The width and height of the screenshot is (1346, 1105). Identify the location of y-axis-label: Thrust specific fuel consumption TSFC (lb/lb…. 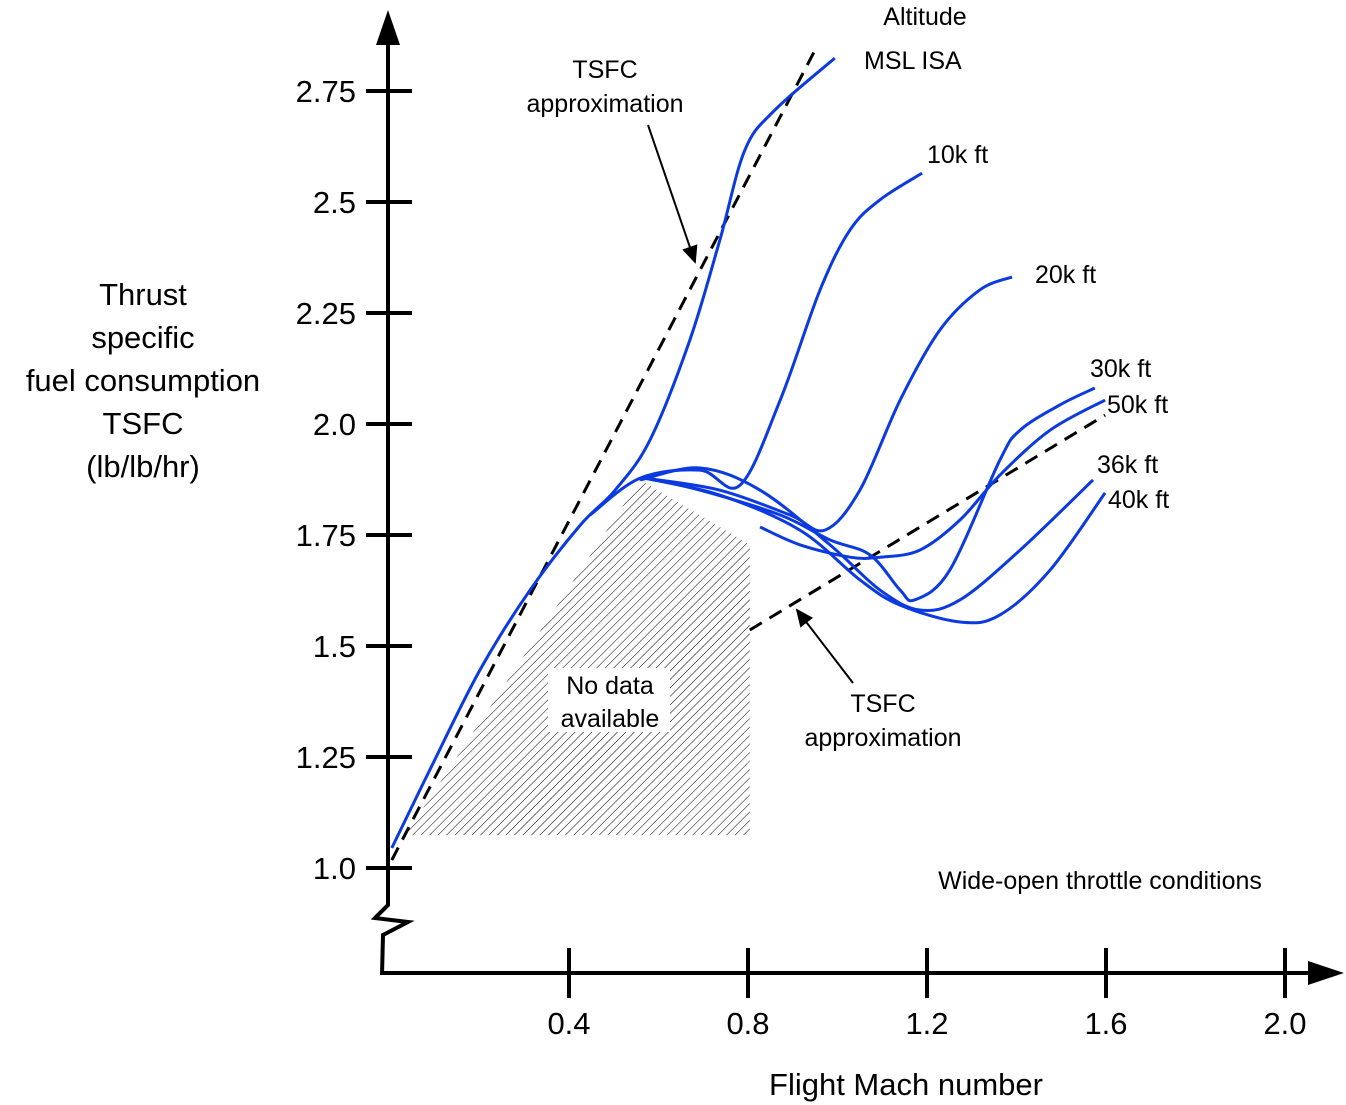
(143, 380).